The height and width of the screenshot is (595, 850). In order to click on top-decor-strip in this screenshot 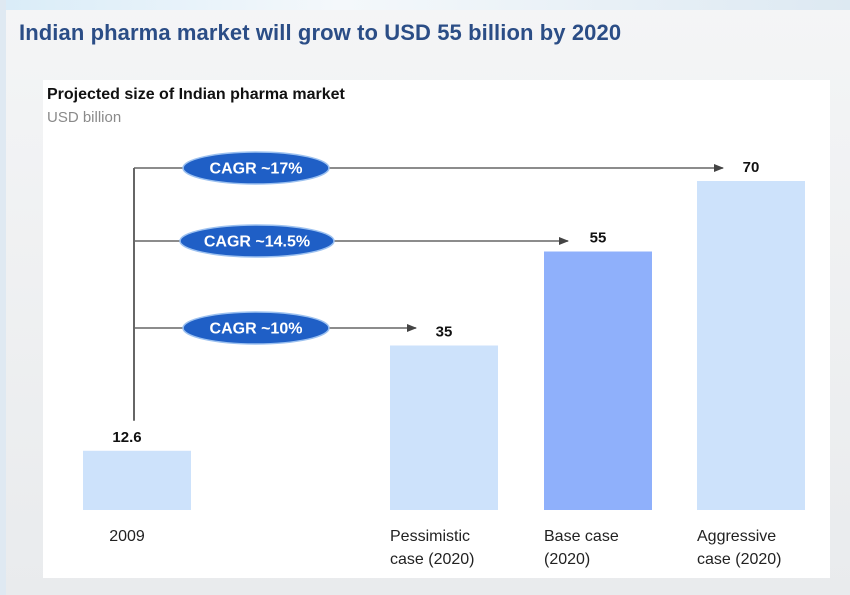, I will do `click(425, 5)`.